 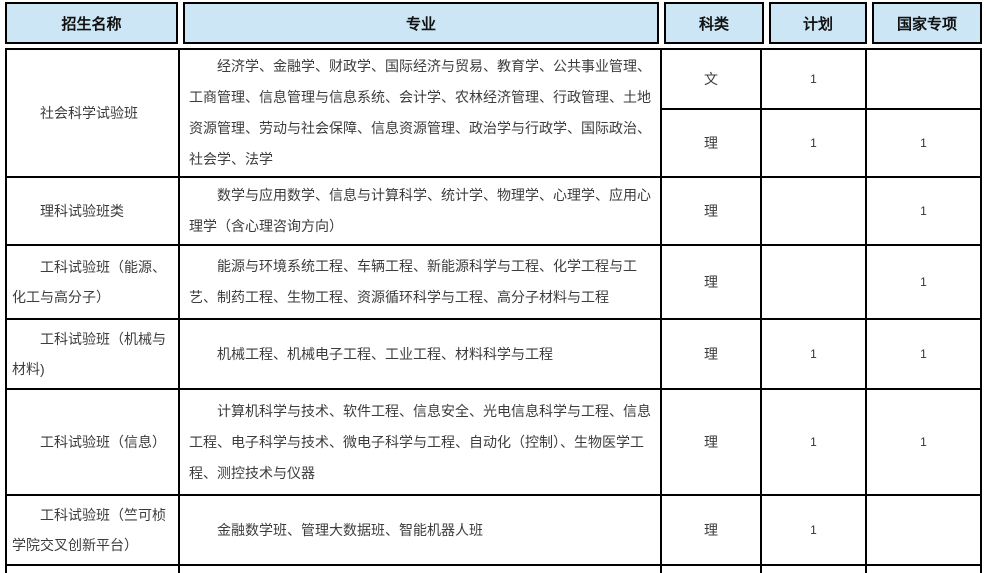 I want to click on enrollment-name-cell: 工科试验班（能源、化工与高分子）, so click(x=92, y=282).